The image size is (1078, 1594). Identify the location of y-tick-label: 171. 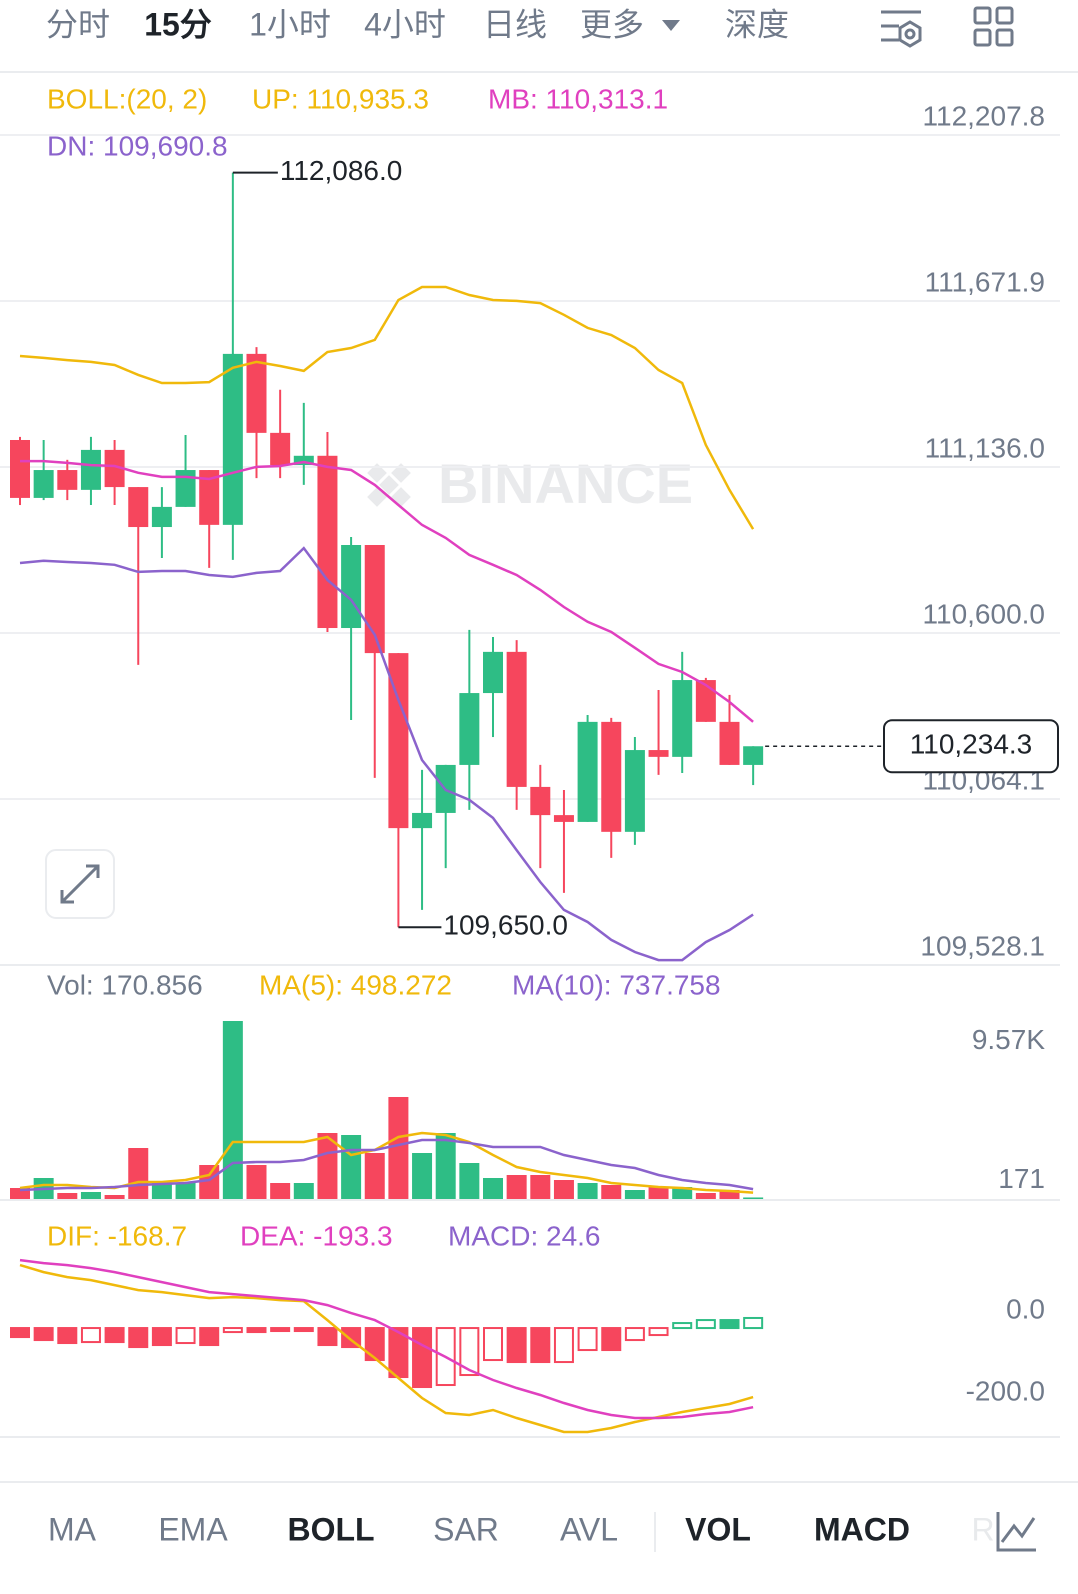
(1021, 1178).